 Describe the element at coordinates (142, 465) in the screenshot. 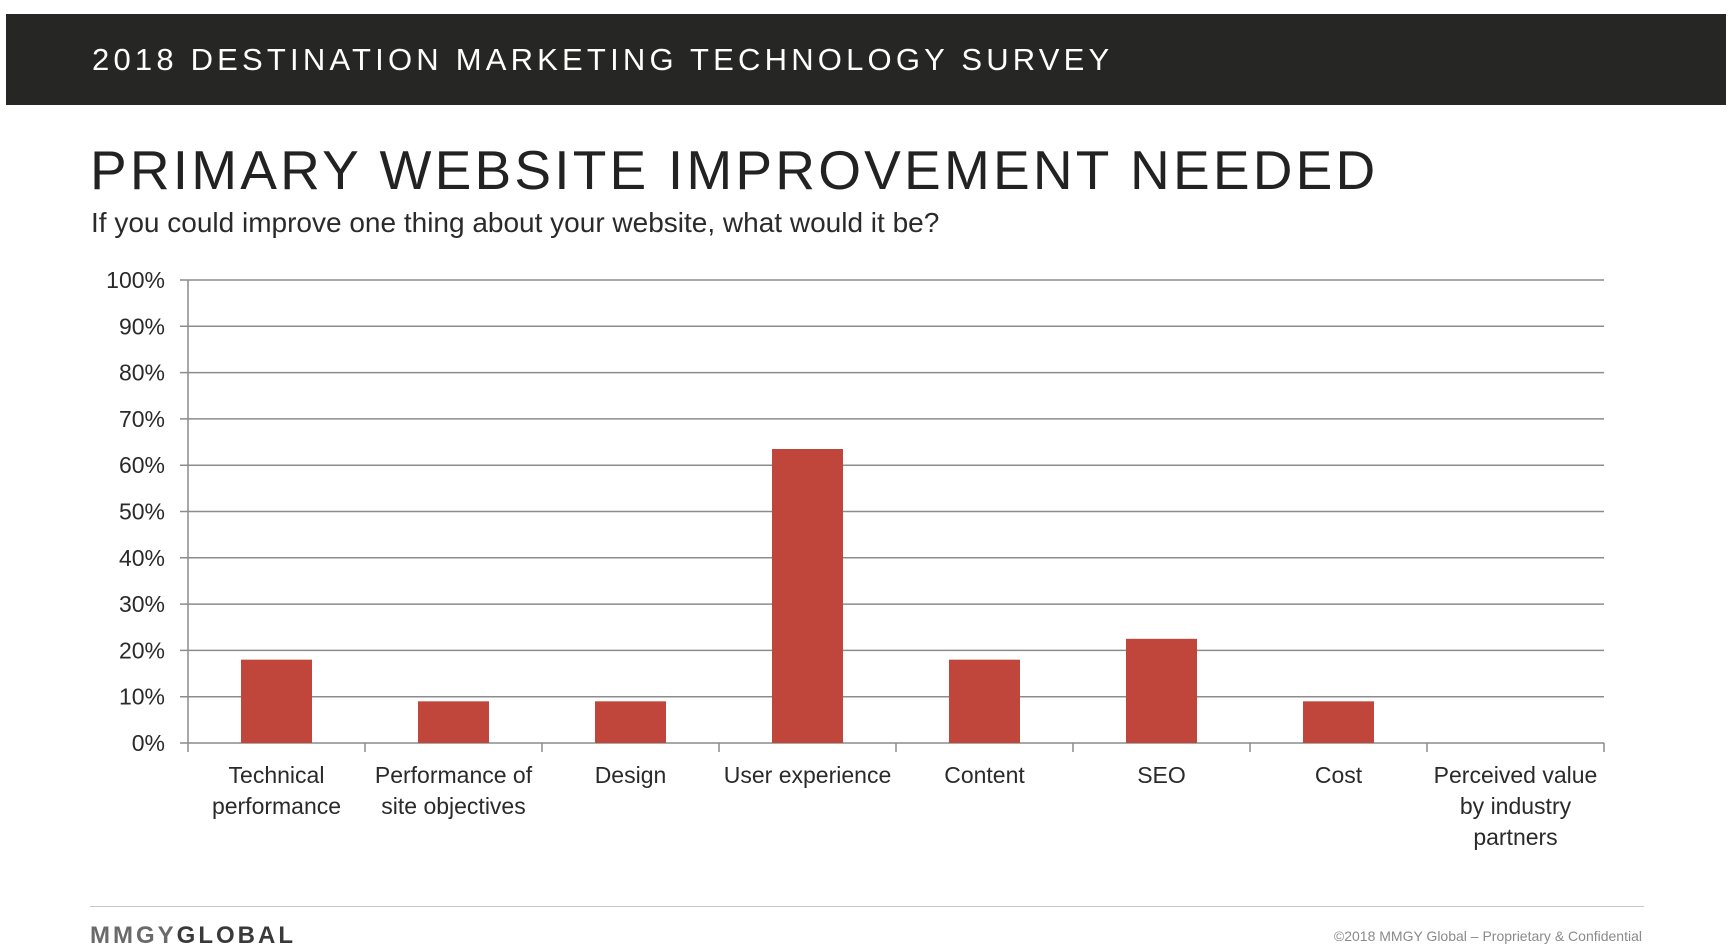

I see `y-tick-label: 60%` at that location.